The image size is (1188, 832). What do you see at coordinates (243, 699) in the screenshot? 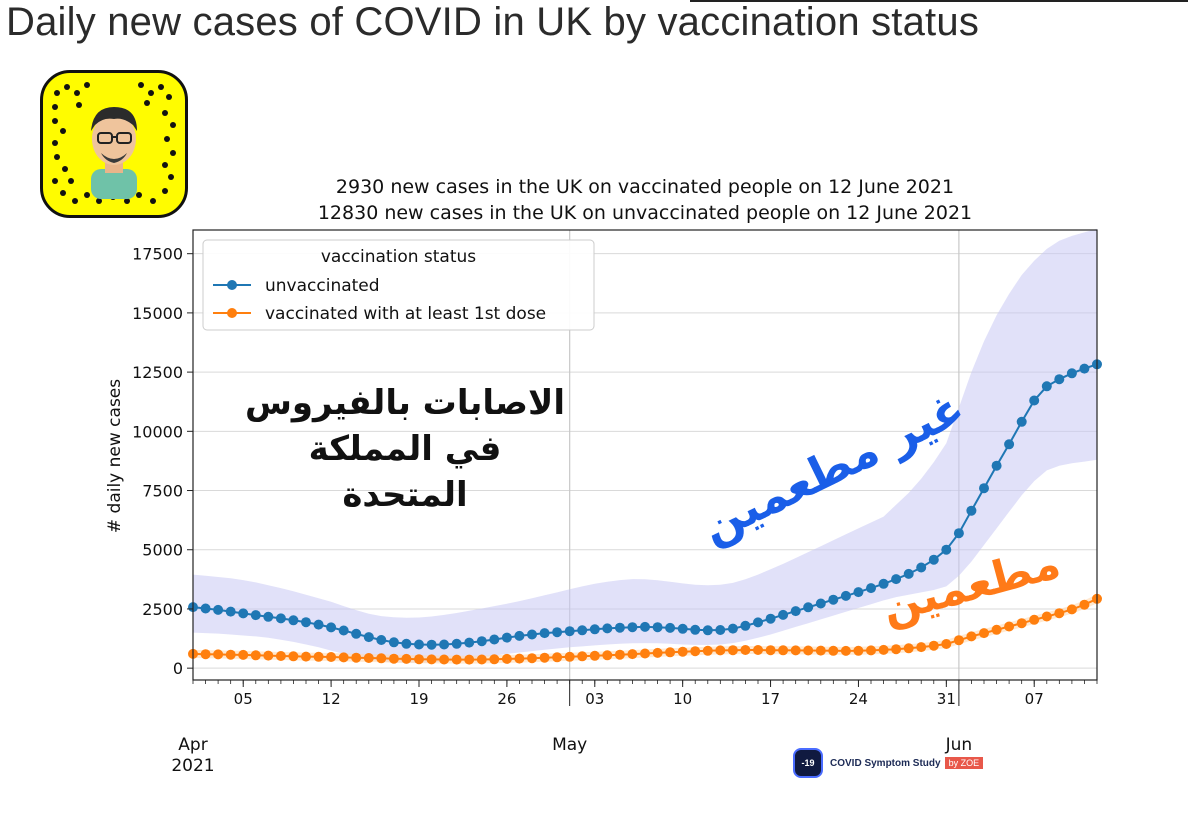
I see `x-tick-label: 05` at bounding box center [243, 699].